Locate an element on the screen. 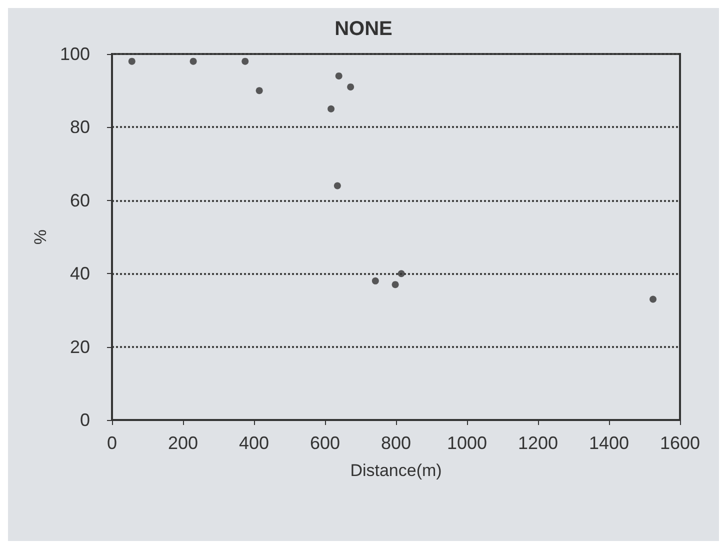 This screenshot has height=549, width=727. y-tick-label: 100 is located at coordinates (75, 54).